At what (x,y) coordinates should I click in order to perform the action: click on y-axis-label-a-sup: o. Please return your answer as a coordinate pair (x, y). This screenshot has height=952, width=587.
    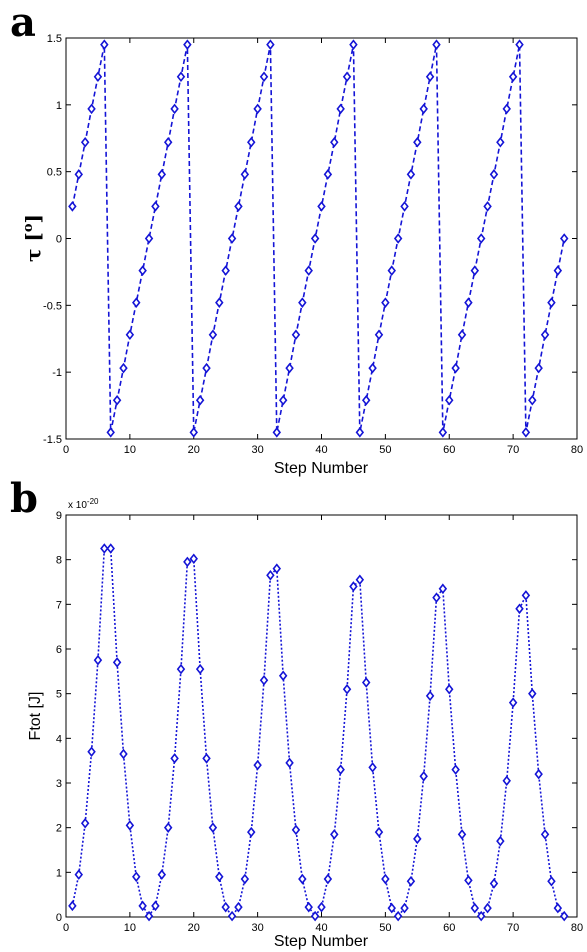
    Looking at the image, I should click on (28, 227).